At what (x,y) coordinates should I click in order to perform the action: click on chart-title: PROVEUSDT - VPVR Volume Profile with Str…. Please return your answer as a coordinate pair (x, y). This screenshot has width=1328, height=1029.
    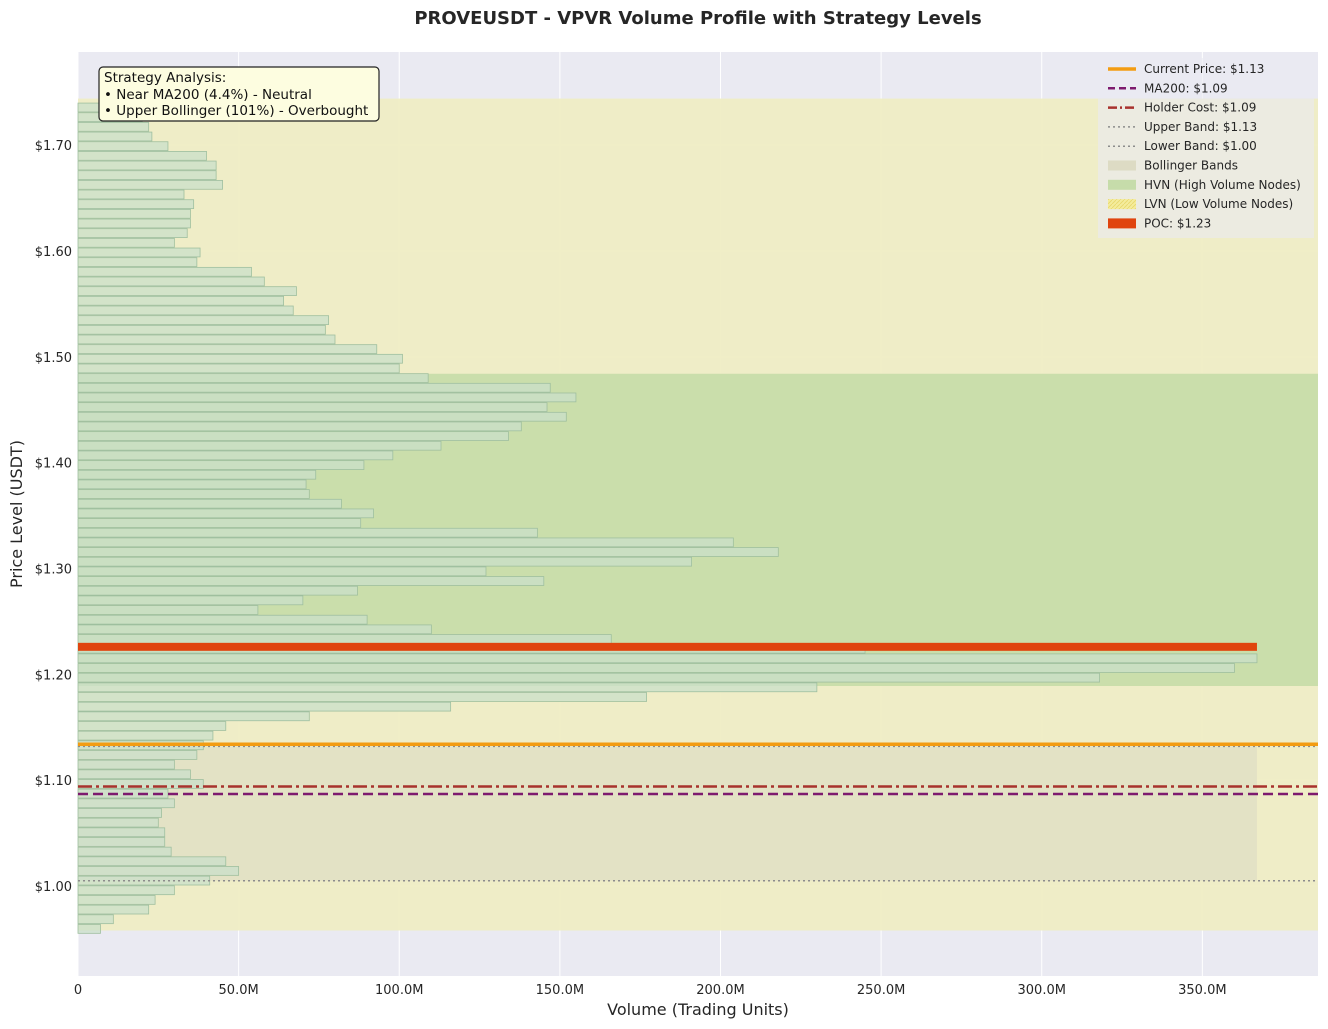
    Looking at the image, I should click on (697, 18).